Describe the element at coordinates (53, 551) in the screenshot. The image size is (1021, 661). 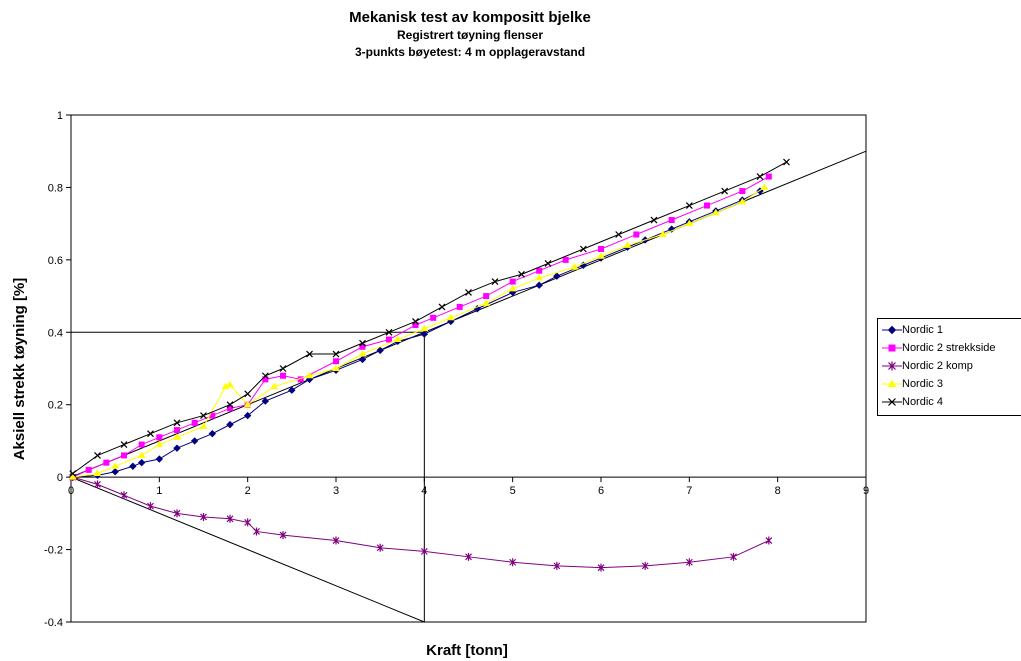
I see `y-tick-label: -0.2` at that location.